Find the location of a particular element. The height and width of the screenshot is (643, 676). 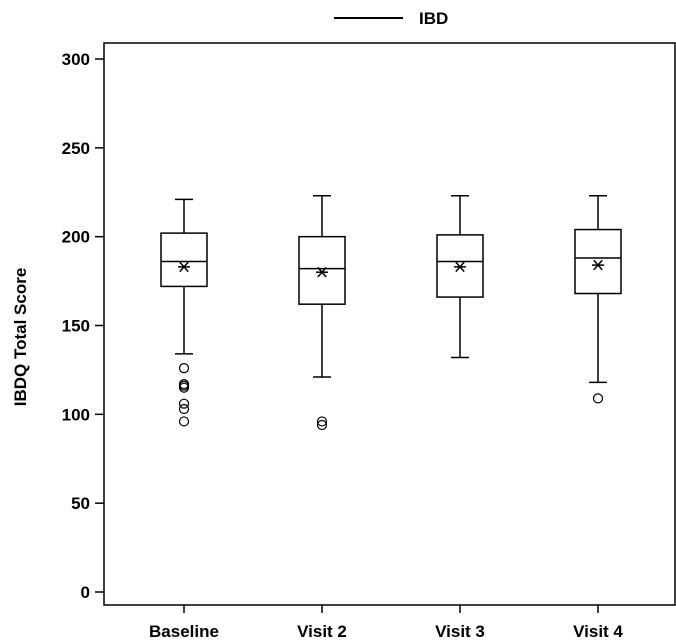

legend-label: IBD is located at coordinates (433, 18).